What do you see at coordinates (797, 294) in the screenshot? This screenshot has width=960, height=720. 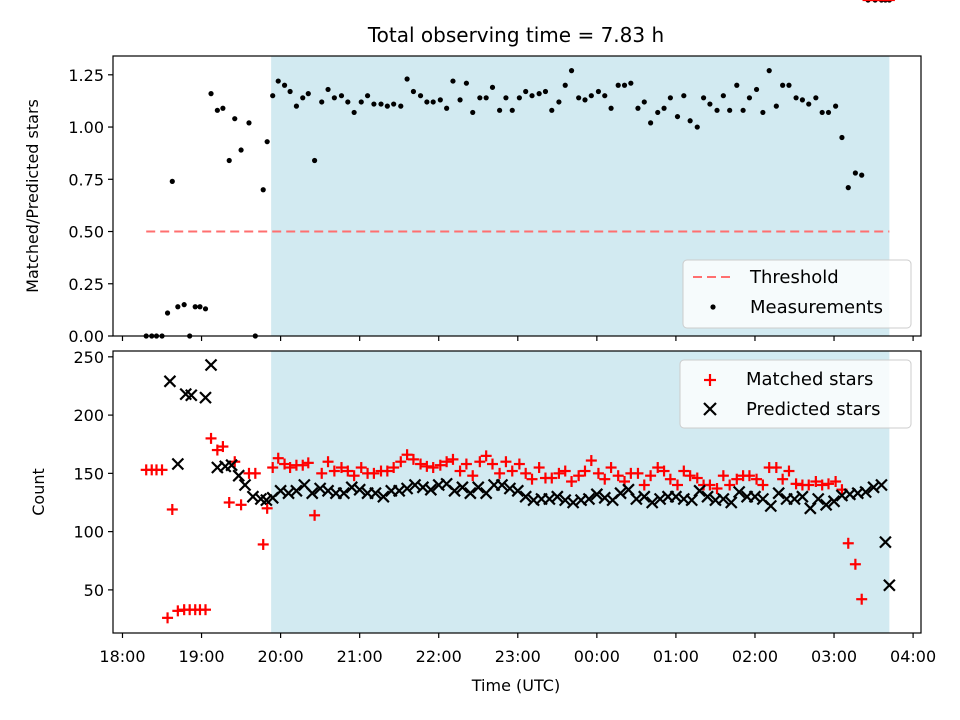 I see `ratio-legend-box` at bounding box center [797, 294].